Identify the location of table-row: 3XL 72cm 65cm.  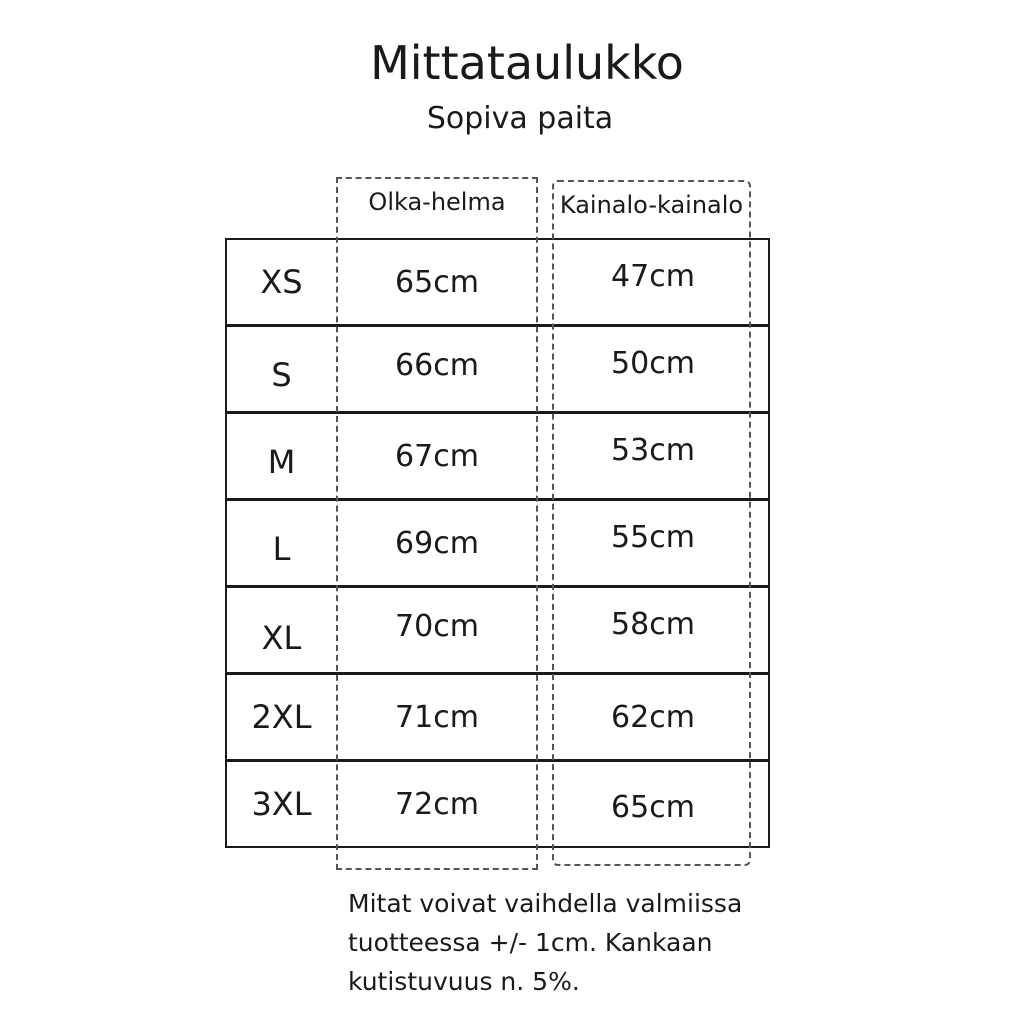
(497, 804).